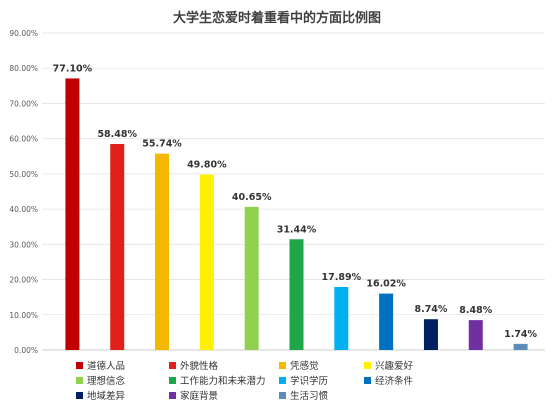 This screenshot has width=554, height=411. Describe the element at coordinates (304, 366) in the screenshot. I see `legend-label: 凭感觉` at that location.